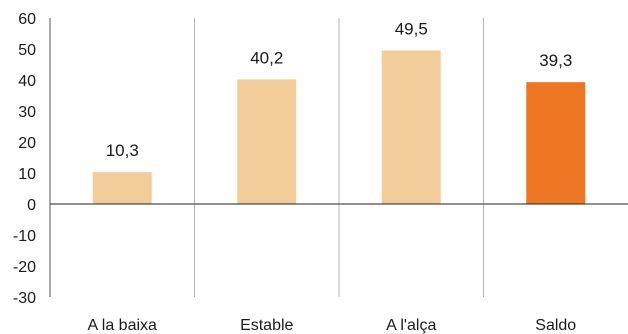 Image resolution: width=628 pixels, height=334 pixels. Describe the element at coordinates (411, 325) in the screenshot. I see `category-label: A l'alça` at that location.